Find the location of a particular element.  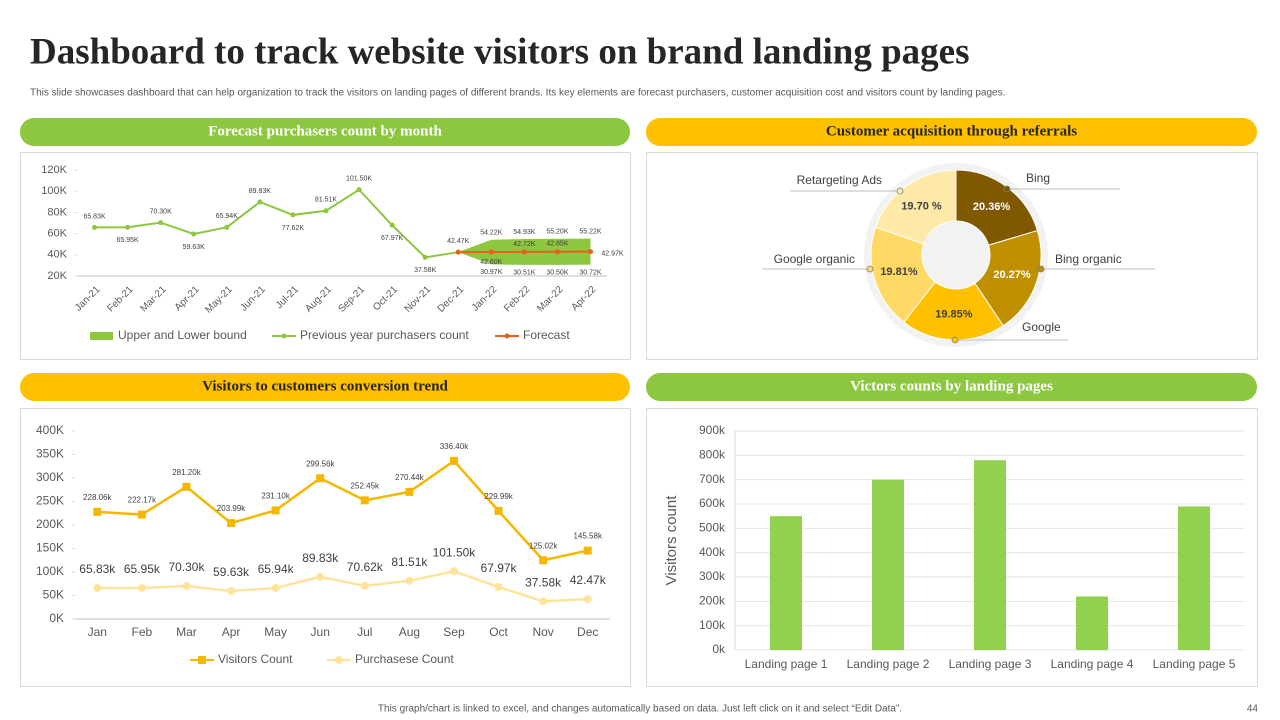

legend-label: Previous year purchasers count is located at coordinates (384, 335).